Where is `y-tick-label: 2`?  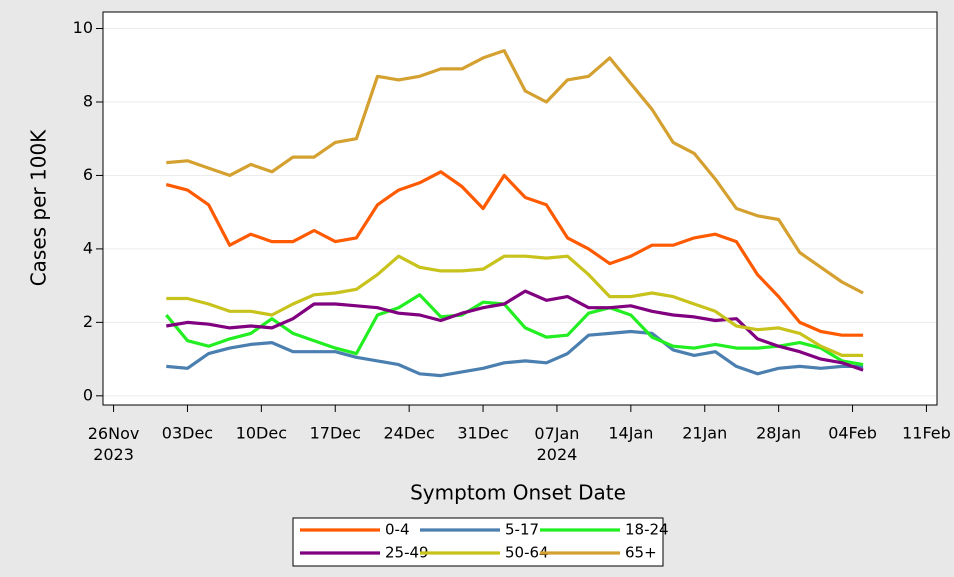 y-tick-label: 2 is located at coordinates (88, 321).